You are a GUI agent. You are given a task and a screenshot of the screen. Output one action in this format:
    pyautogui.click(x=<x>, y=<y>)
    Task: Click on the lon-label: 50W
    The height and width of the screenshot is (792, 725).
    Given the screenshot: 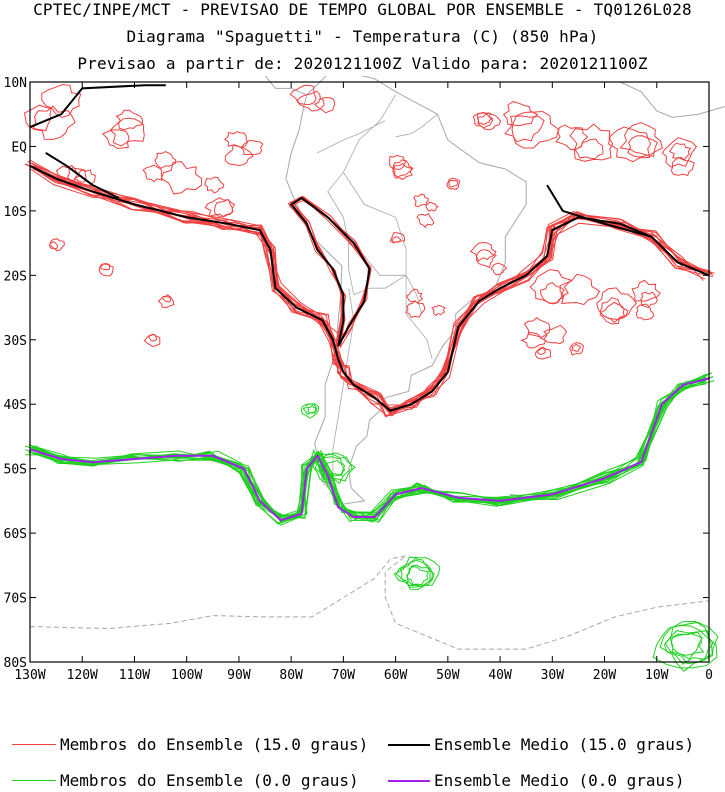 What is the action you would take?
    pyautogui.click(x=448, y=675)
    